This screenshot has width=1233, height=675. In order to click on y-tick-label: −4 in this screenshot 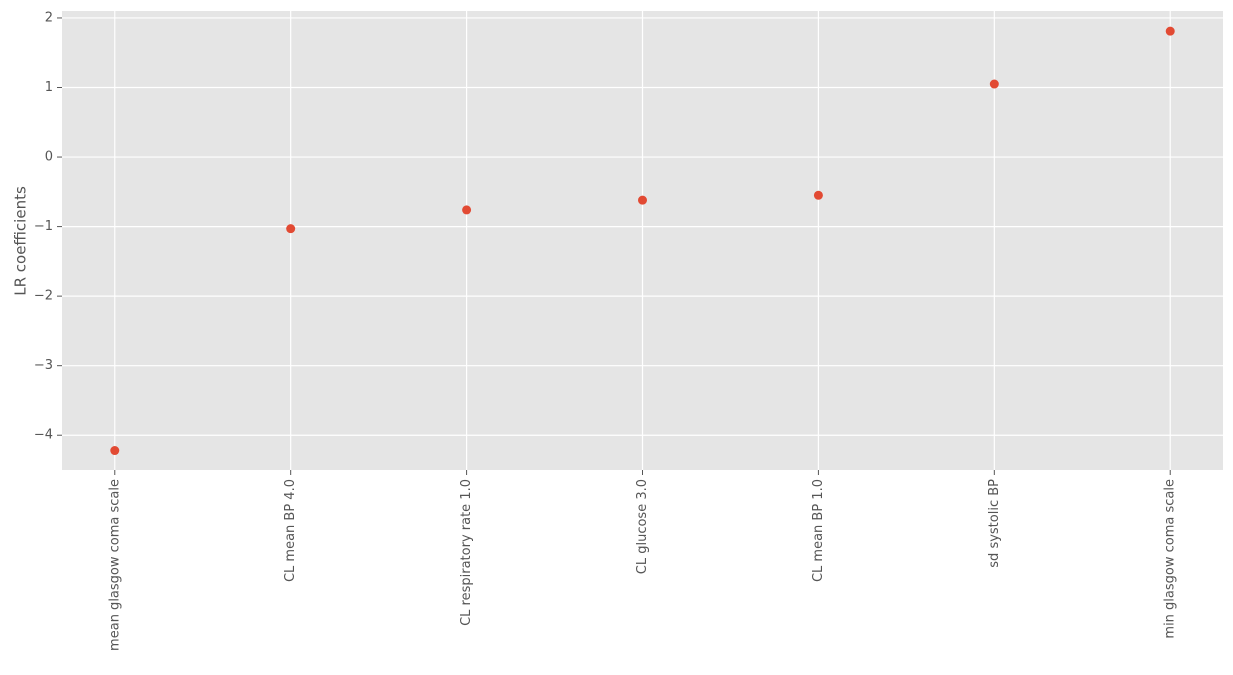, I will do `click(43, 435)`.